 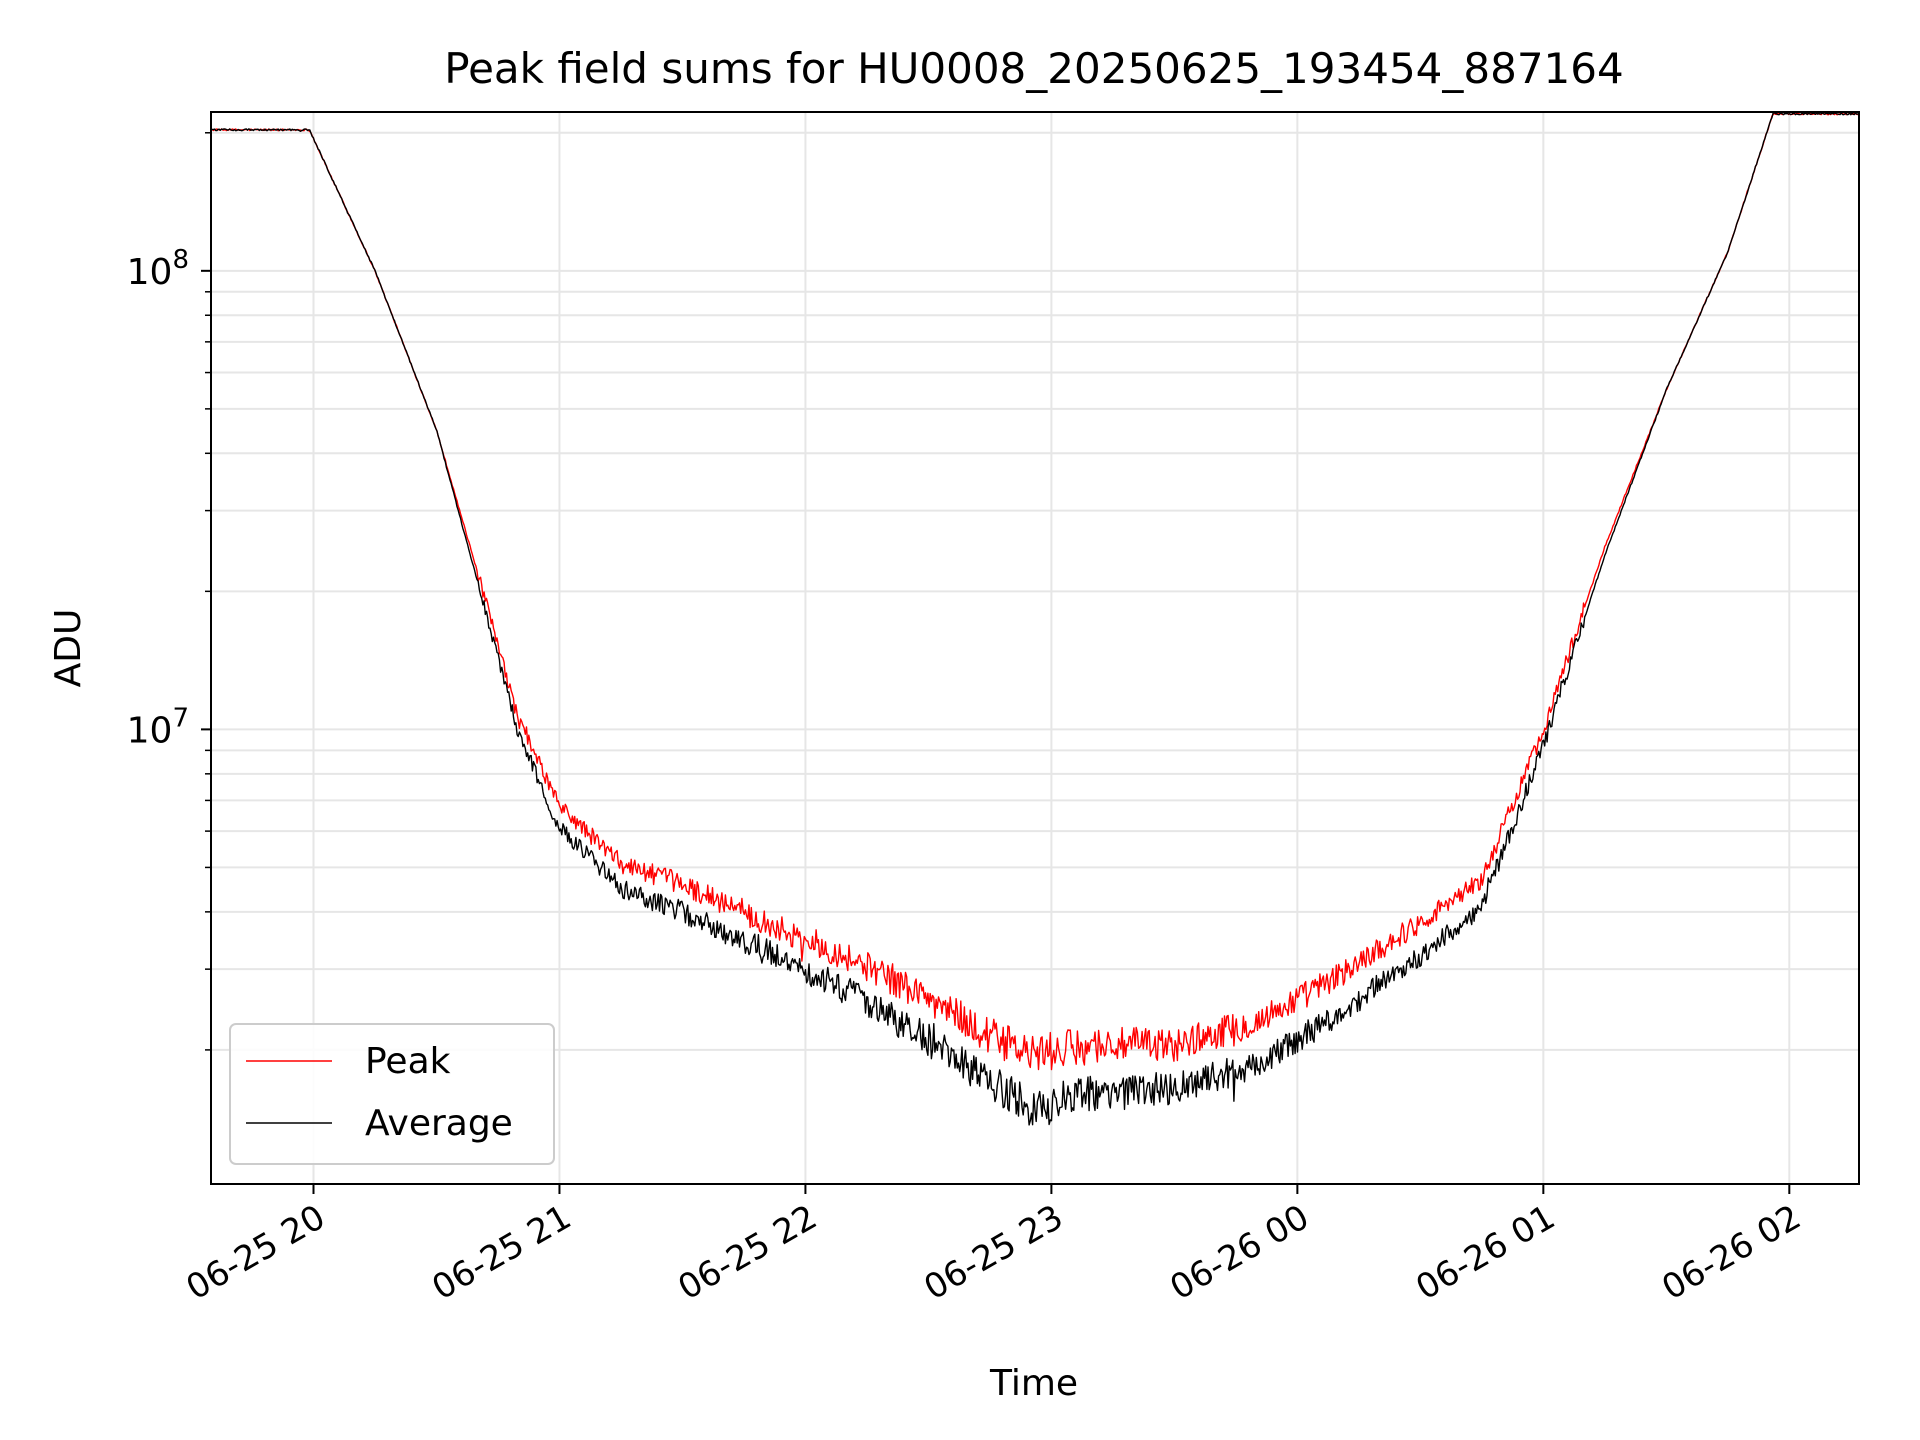 What do you see at coordinates (439, 1123) in the screenshot?
I see `legend-label-average: Average` at bounding box center [439, 1123].